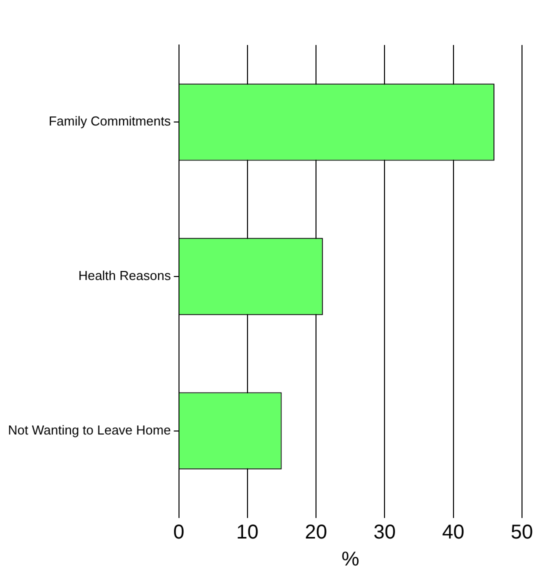 The height and width of the screenshot is (577, 536). What do you see at coordinates (521, 533) in the screenshot?
I see `x-tick-label: 50` at bounding box center [521, 533].